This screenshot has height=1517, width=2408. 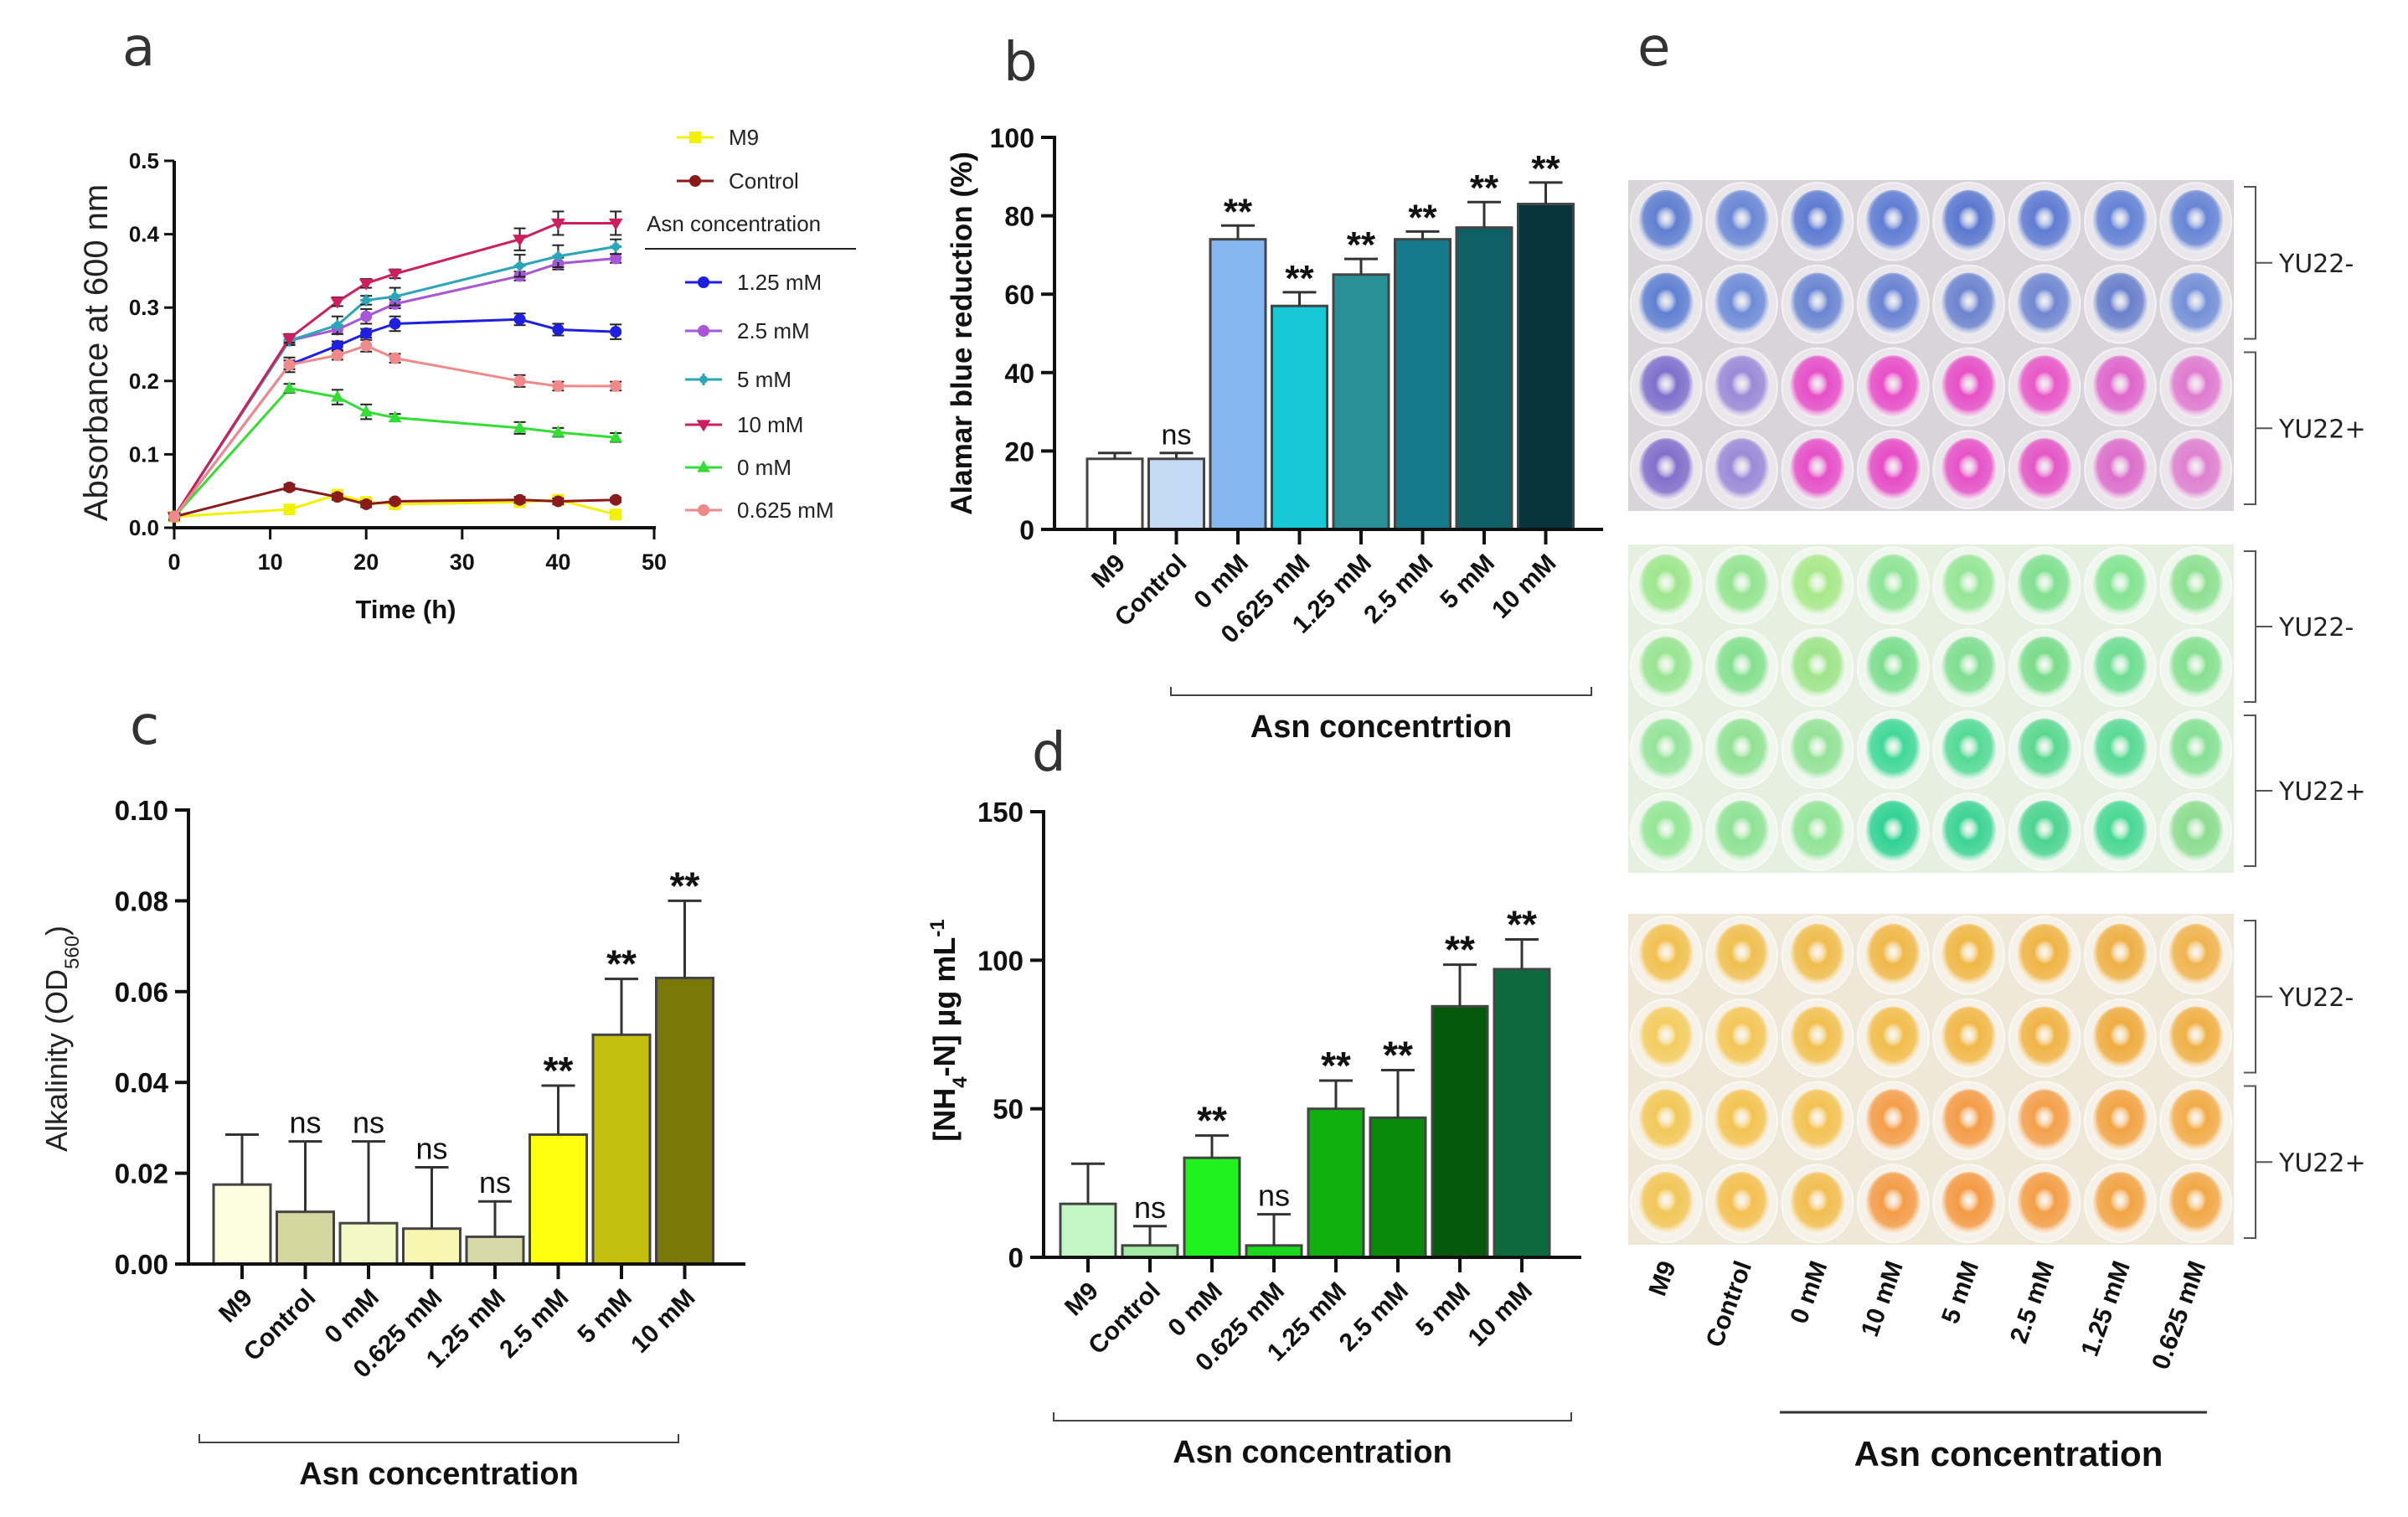 I want to click on legend-label: Control, so click(x=764, y=180).